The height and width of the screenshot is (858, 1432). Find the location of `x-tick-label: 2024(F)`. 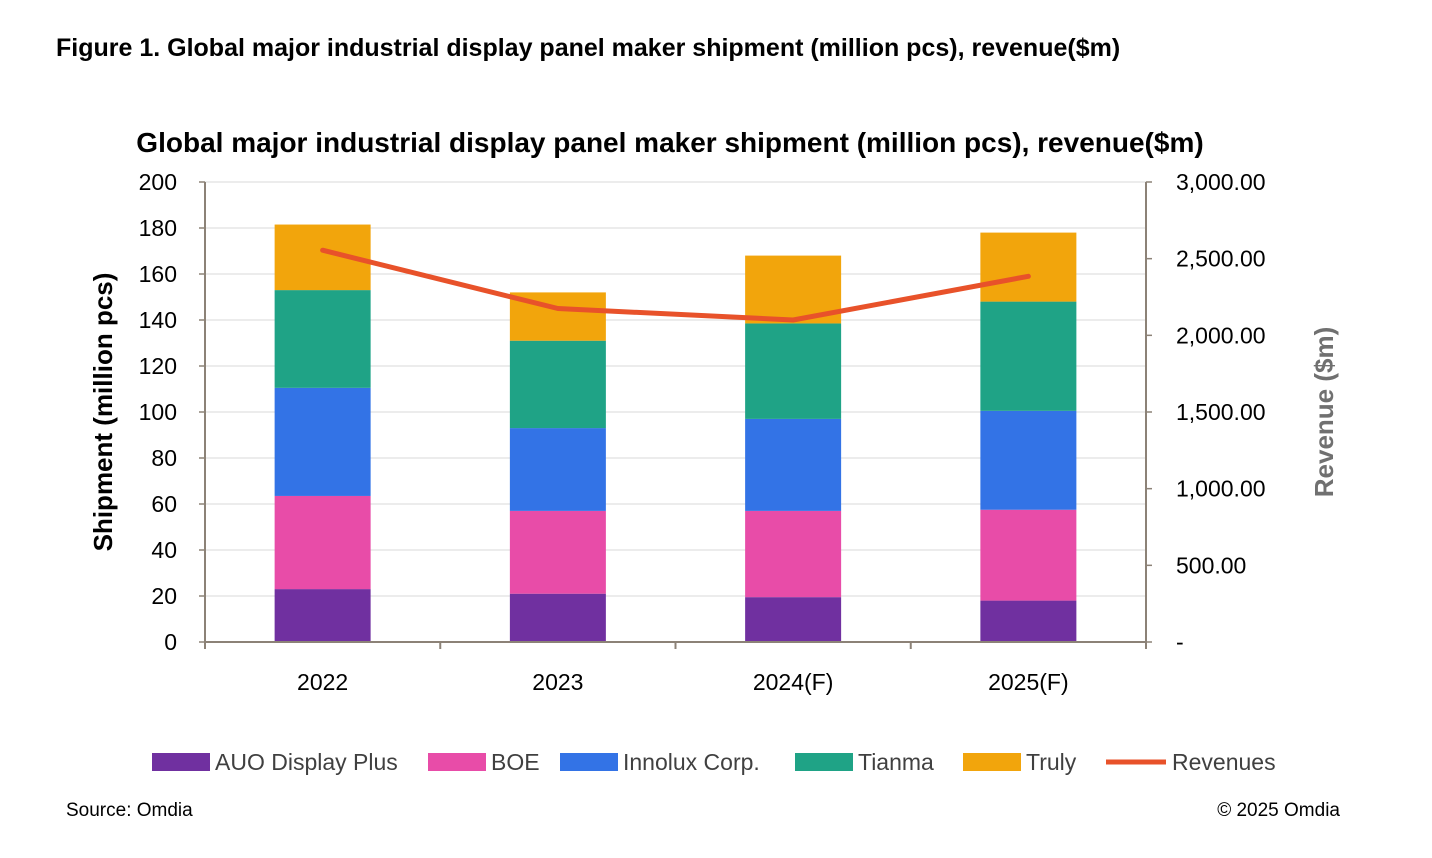

x-tick-label: 2024(F) is located at coordinates (793, 682).